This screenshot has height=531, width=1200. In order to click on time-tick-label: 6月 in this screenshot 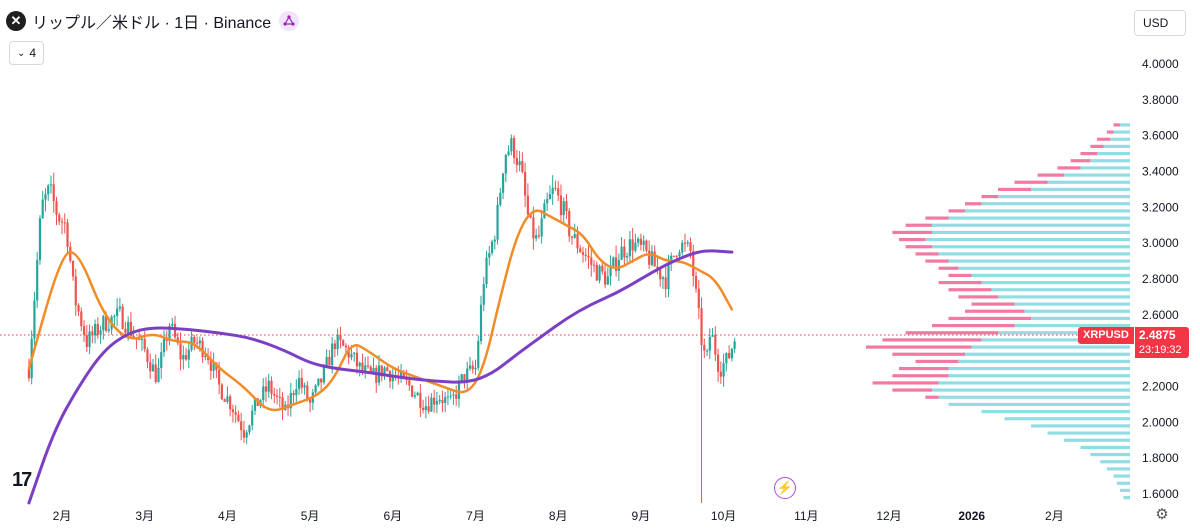, I will do `click(392, 516)`.